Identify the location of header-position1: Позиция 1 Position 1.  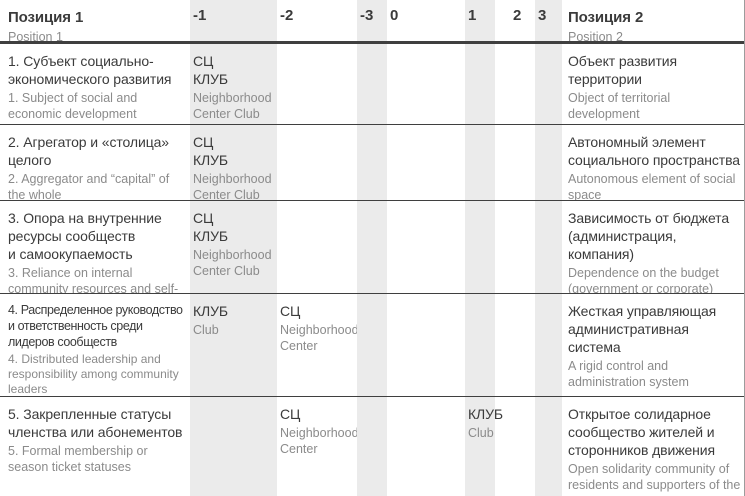
(95, 20).